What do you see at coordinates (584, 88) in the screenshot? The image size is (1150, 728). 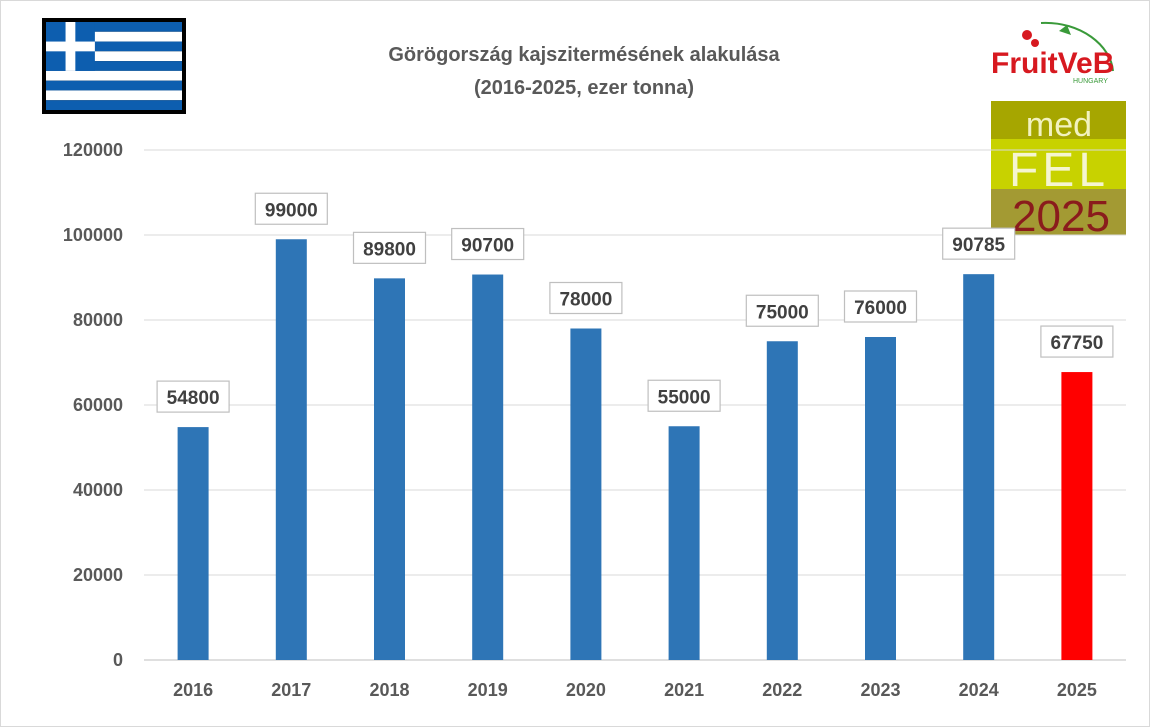 I see `chart-title-line2: (2016-2025, ezer tonna)` at bounding box center [584, 88].